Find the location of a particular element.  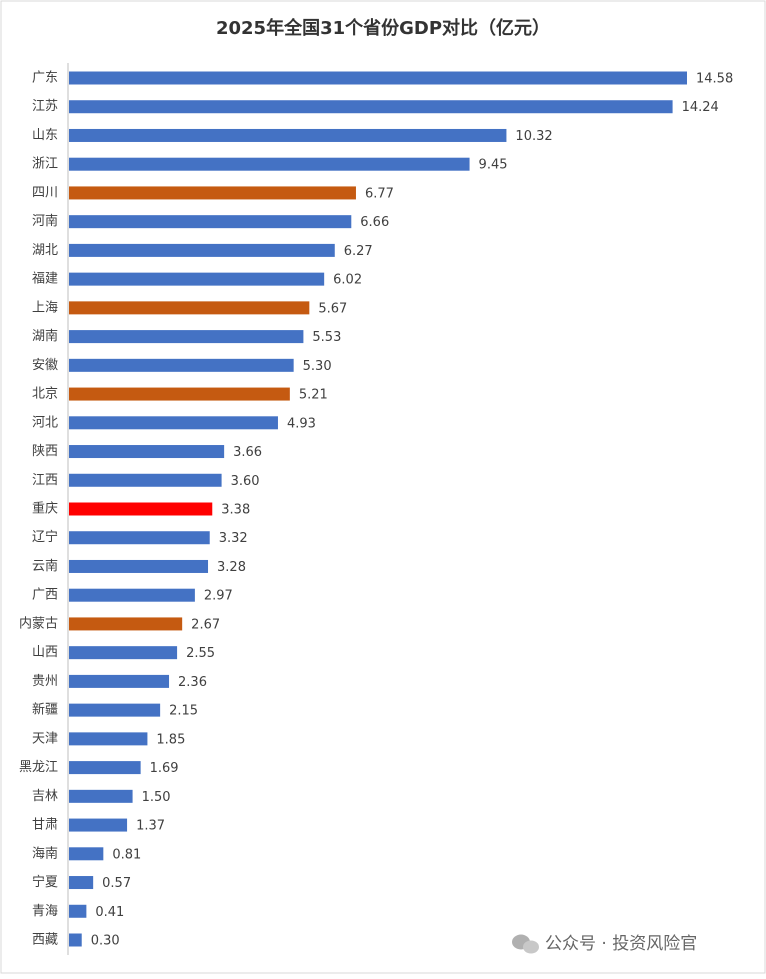

y-tick-label: 重庆 is located at coordinates (45, 509).